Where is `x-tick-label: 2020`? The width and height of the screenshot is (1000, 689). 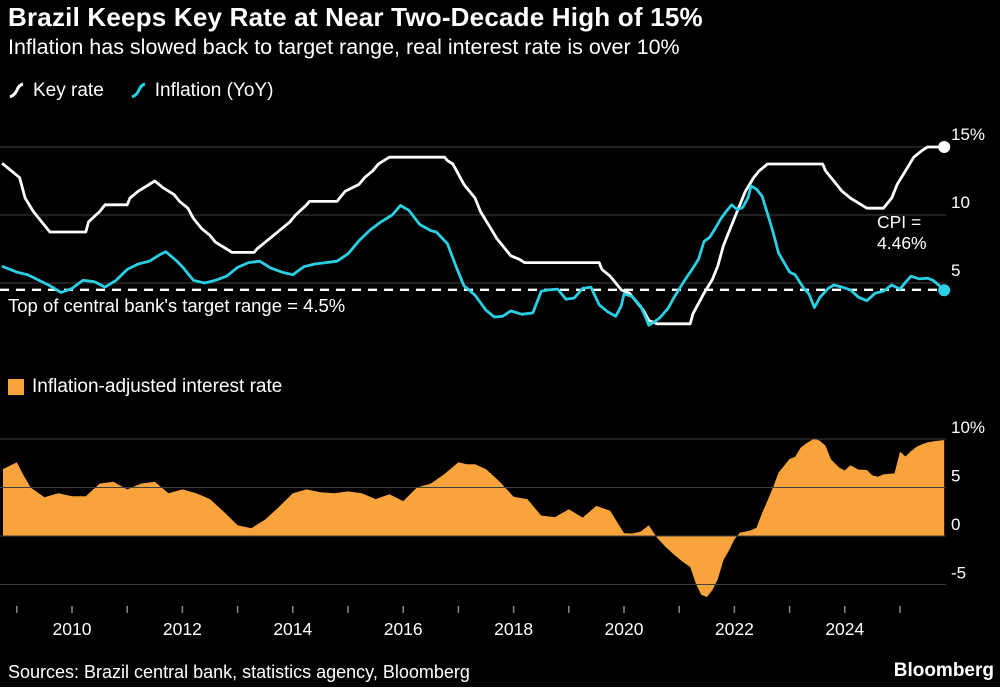 x-tick-label: 2020 is located at coordinates (624, 629).